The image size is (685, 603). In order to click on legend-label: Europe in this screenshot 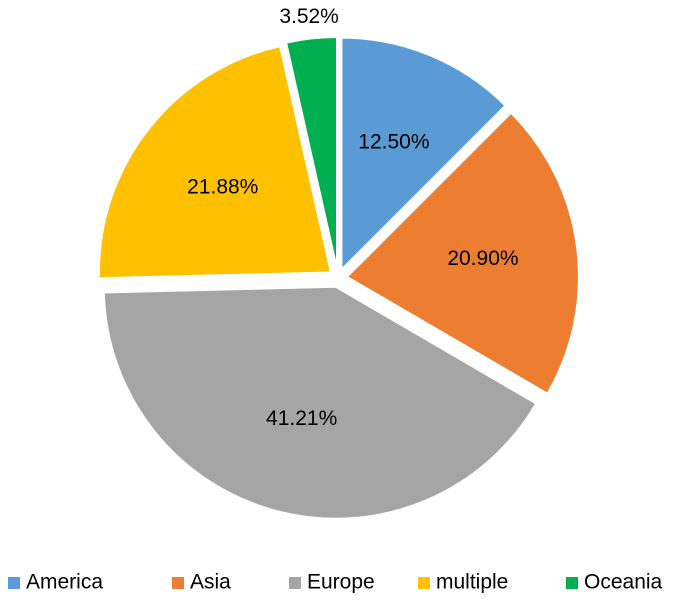, I will do `click(341, 582)`.